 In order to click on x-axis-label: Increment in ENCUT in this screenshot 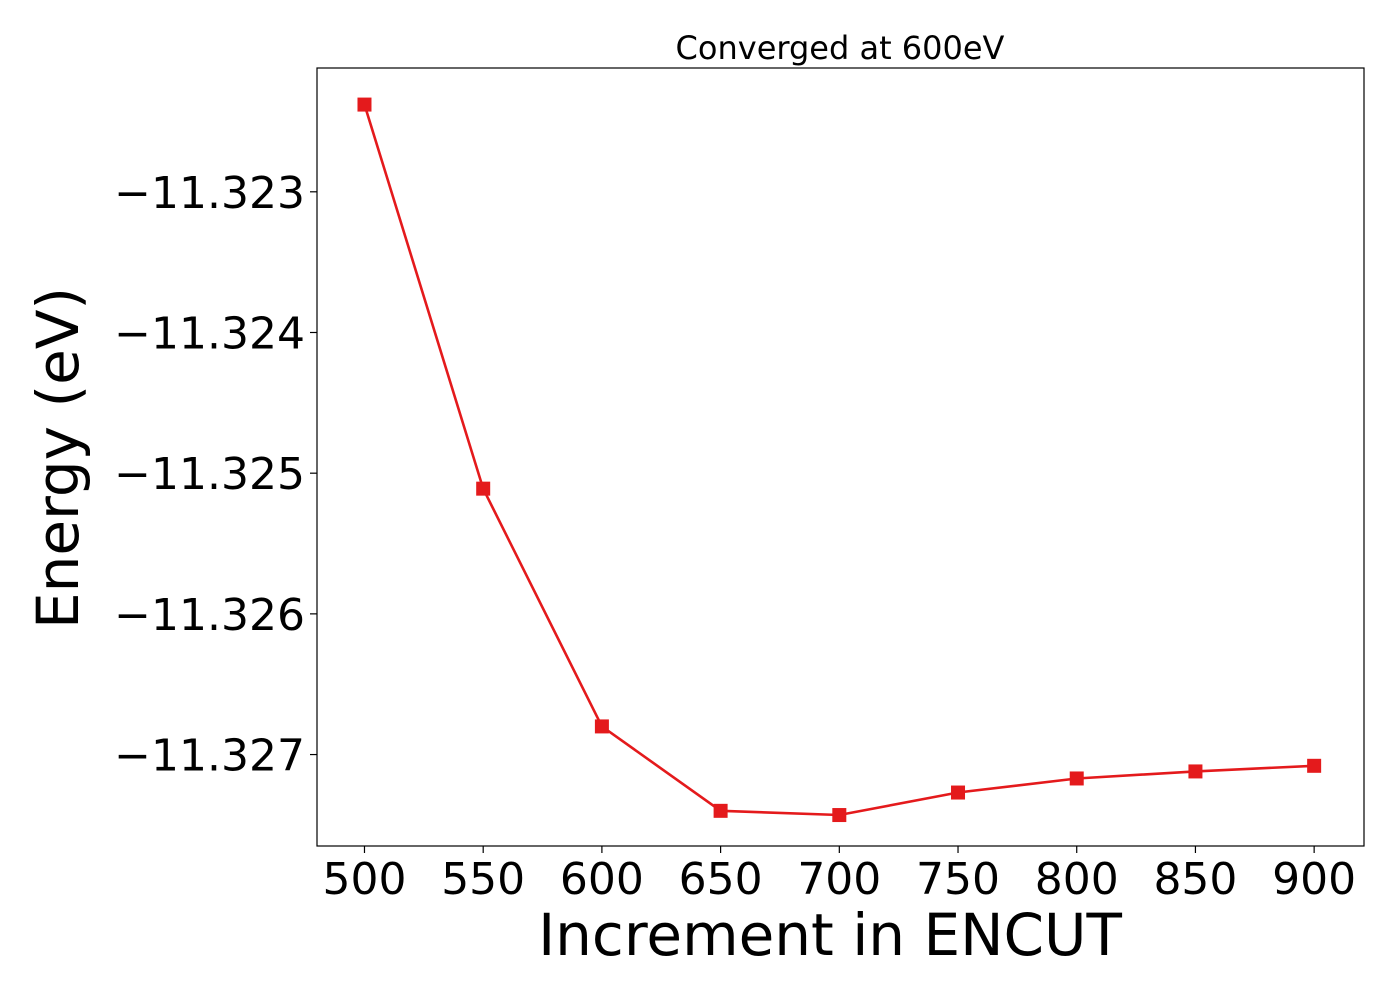, I will do `click(830, 935)`.